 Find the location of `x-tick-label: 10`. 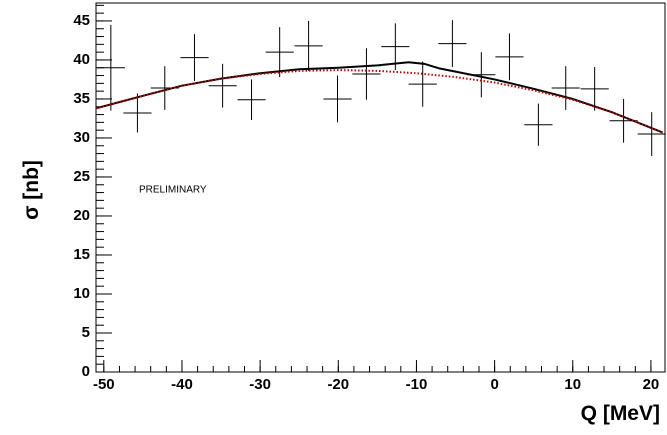

x-tick-label: 10 is located at coordinates (572, 384).